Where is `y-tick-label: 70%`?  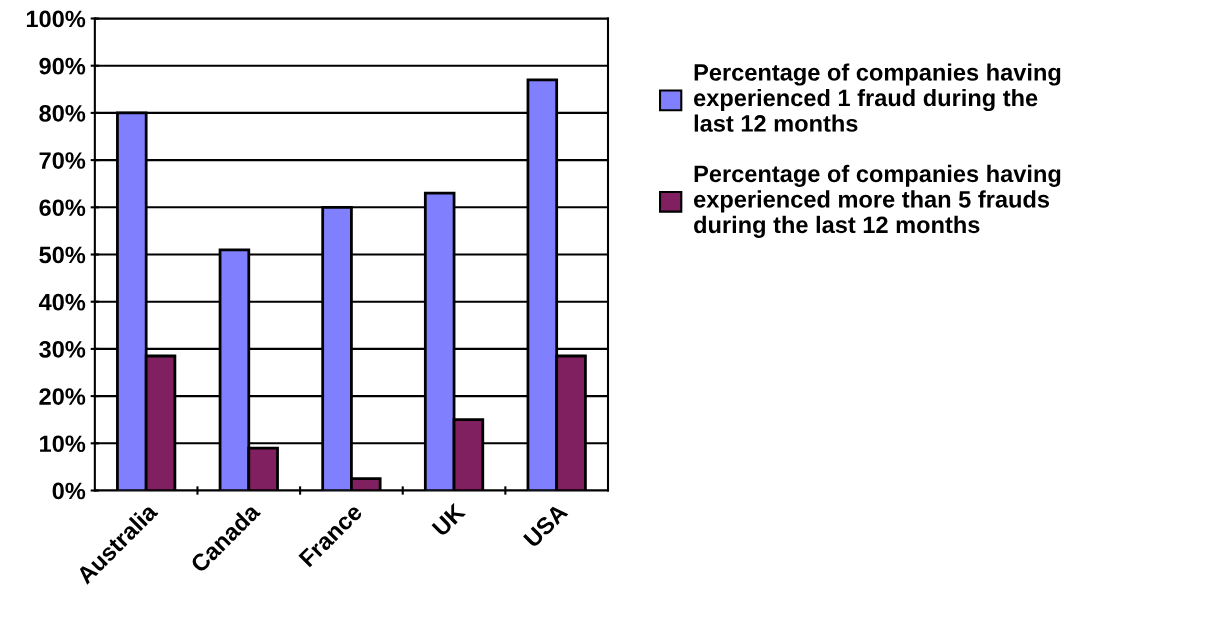
y-tick-label: 70% is located at coordinates (62, 160).